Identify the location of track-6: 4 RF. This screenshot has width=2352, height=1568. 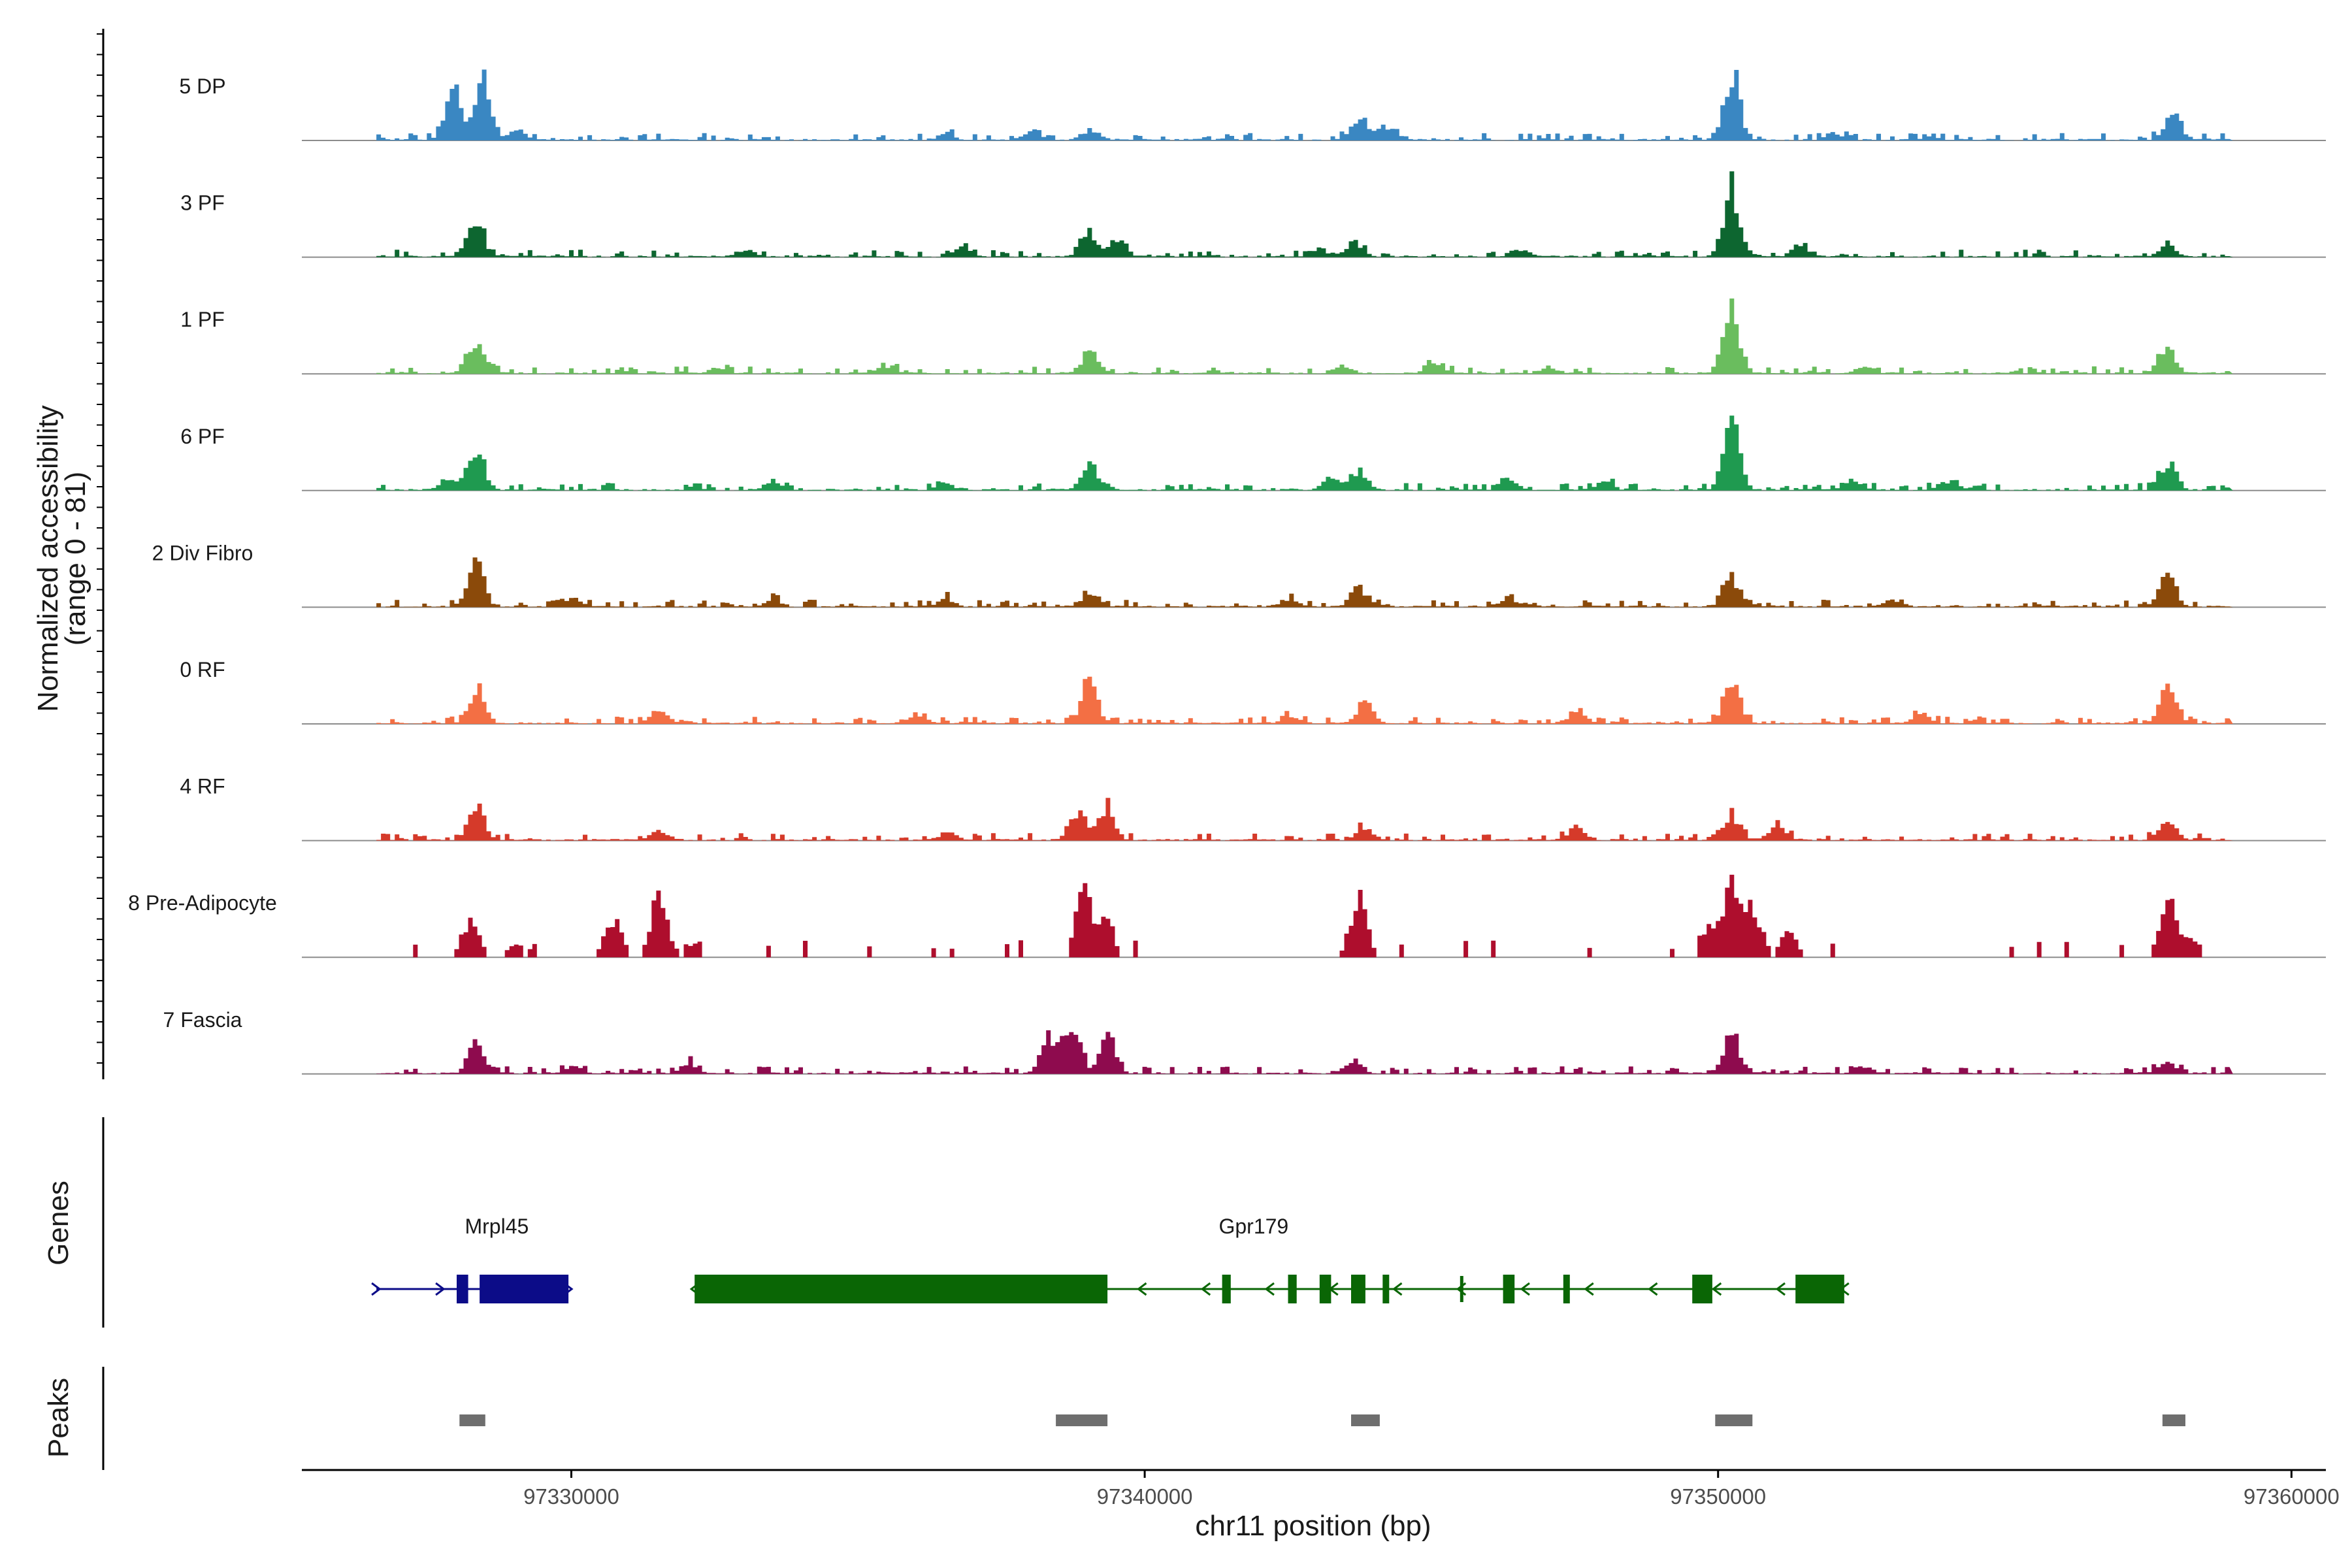
(1253, 808).